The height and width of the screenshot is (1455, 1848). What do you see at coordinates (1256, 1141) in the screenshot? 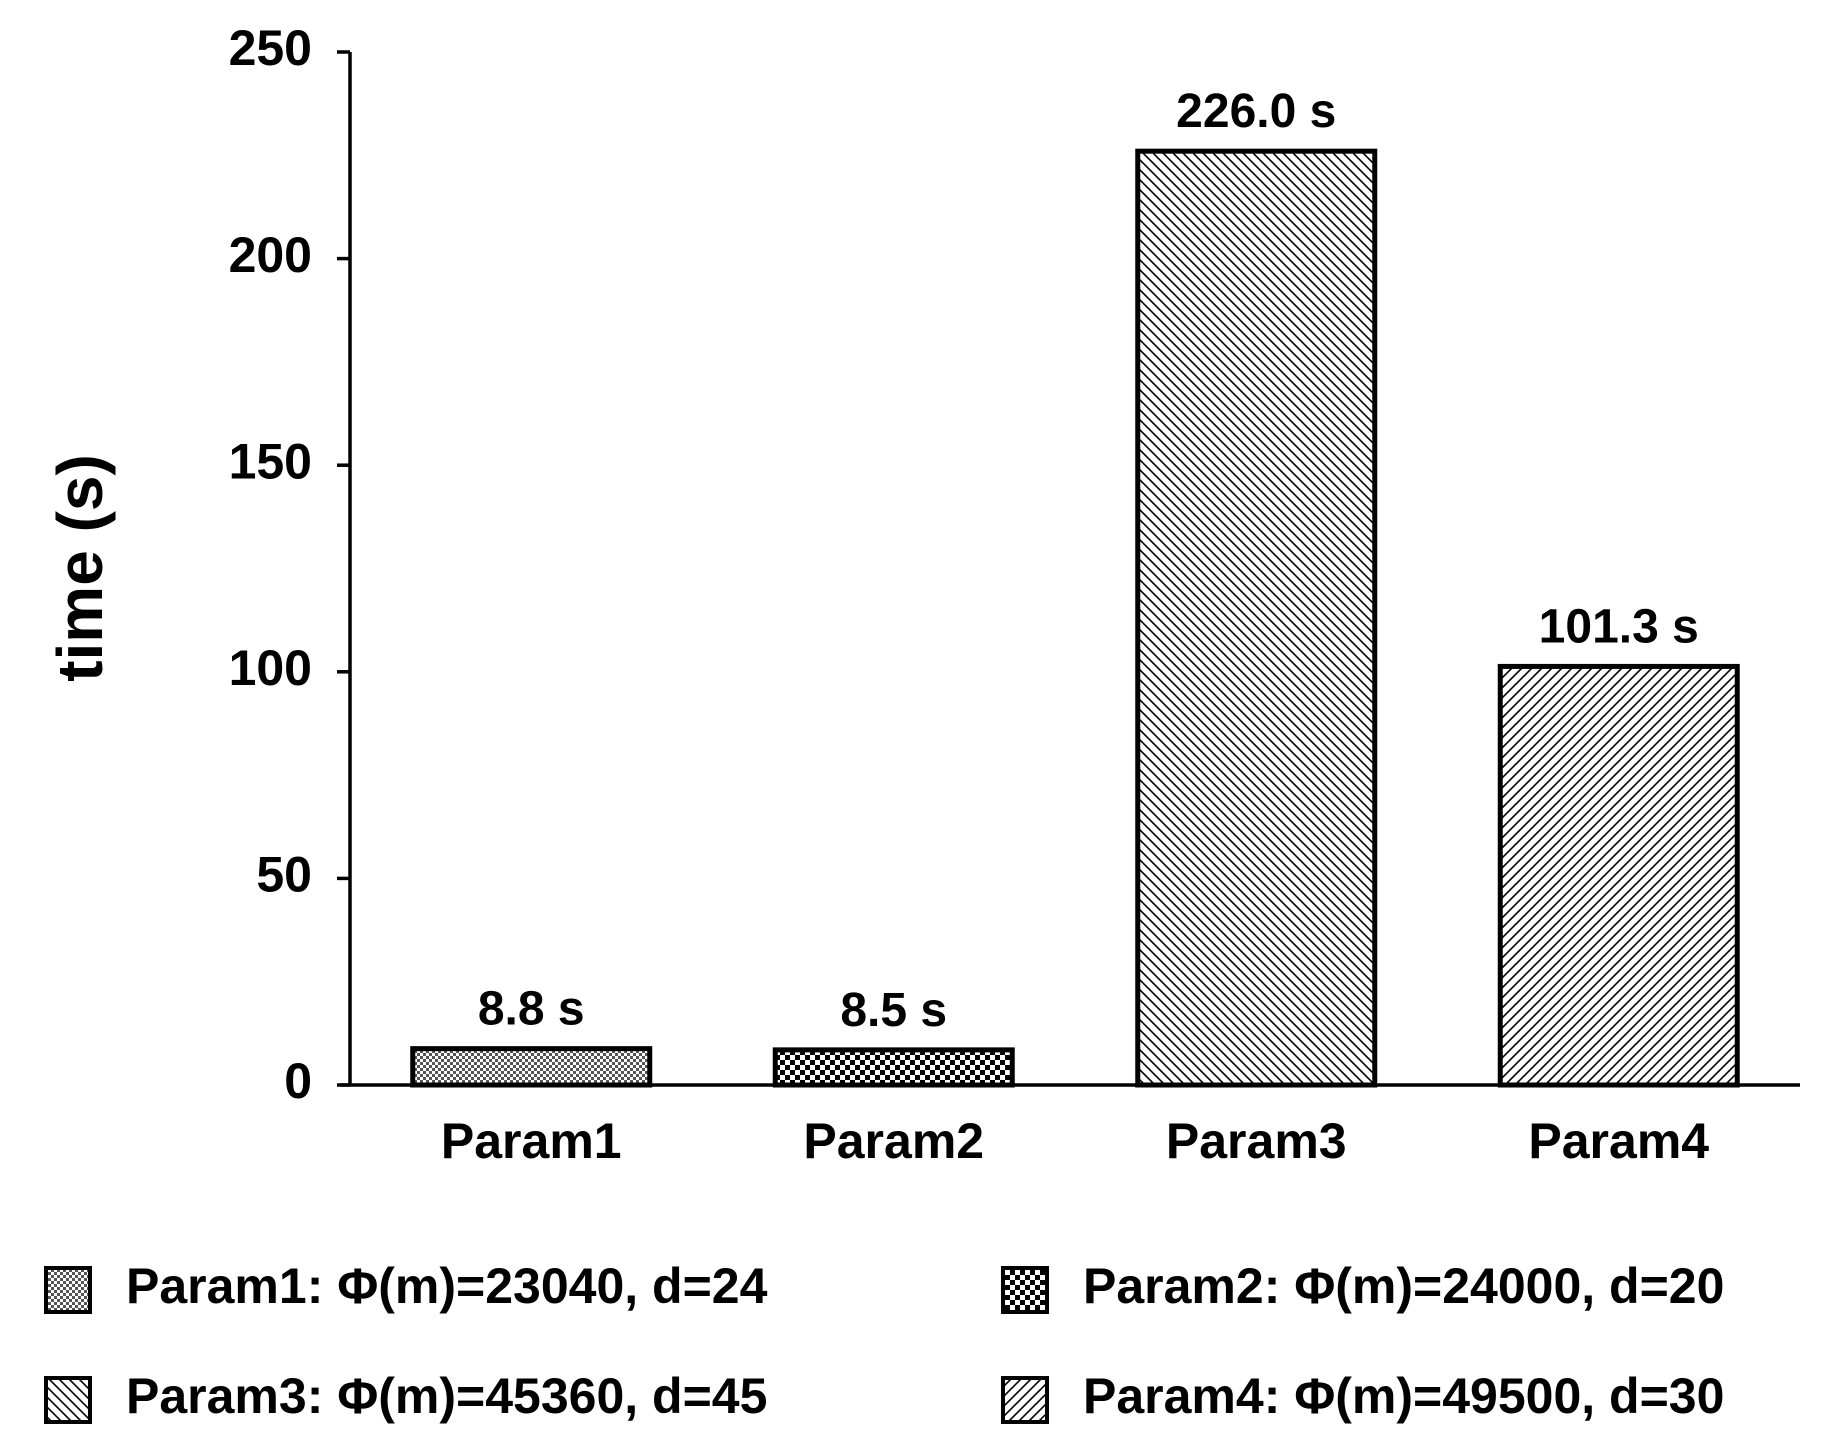
I see `category-label-param3: Param3` at bounding box center [1256, 1141].